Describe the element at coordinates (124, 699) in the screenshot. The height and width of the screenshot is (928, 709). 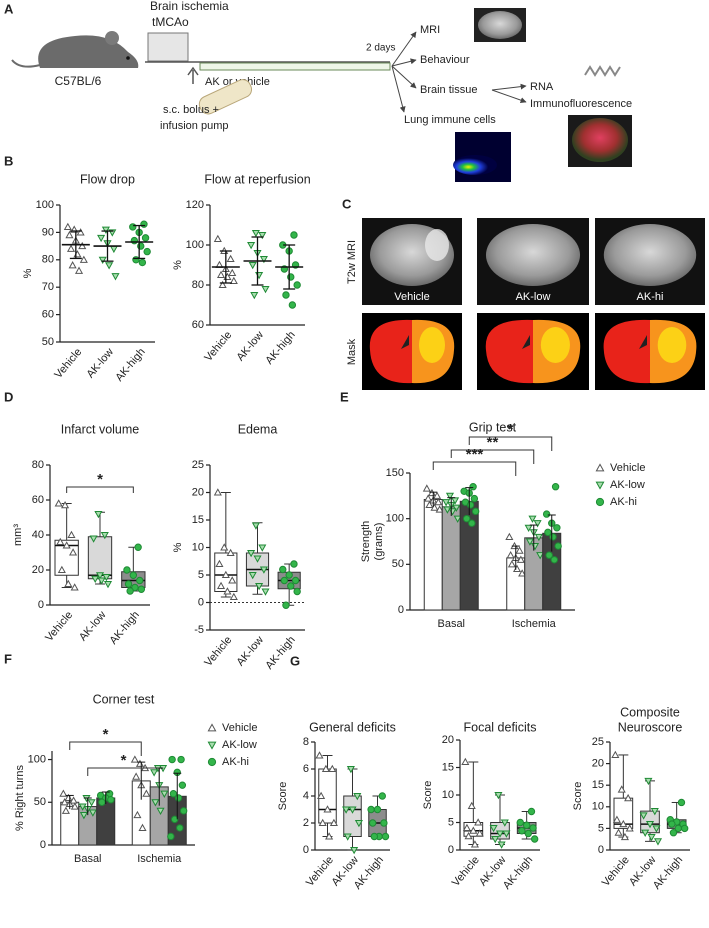
I see `chart-title: Corner test` at that location.